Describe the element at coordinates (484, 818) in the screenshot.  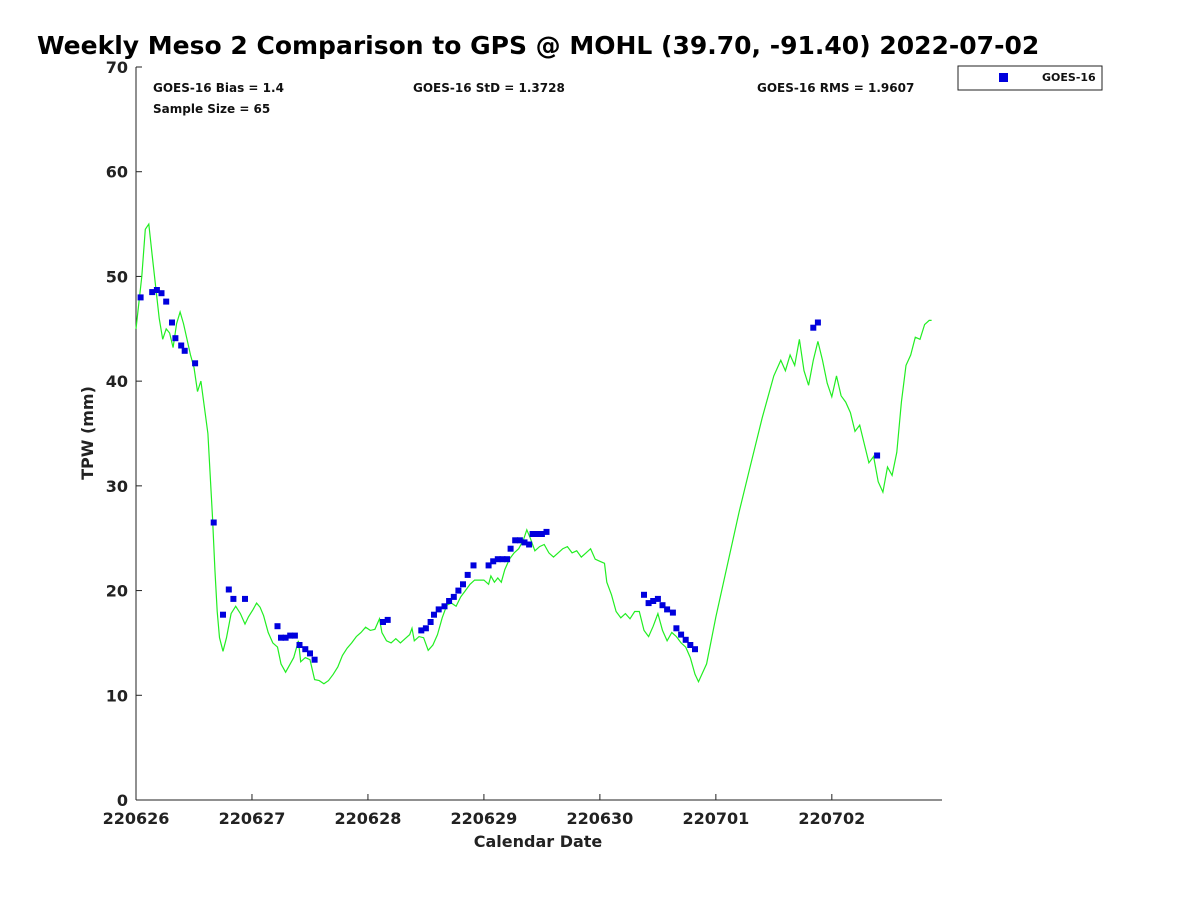
I see `x-tick-label: 220629` at that location.